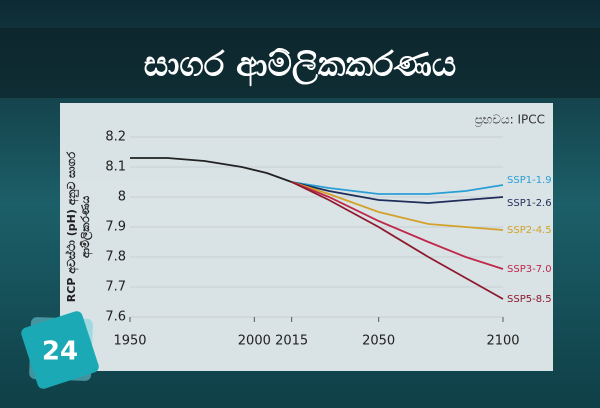 The height and width of the screenshot is (408, 600). What do you see at coordinates (115, 317) in the screenshot?
I see `y-tick-label: 7.6` at bounding box center [115, 317].